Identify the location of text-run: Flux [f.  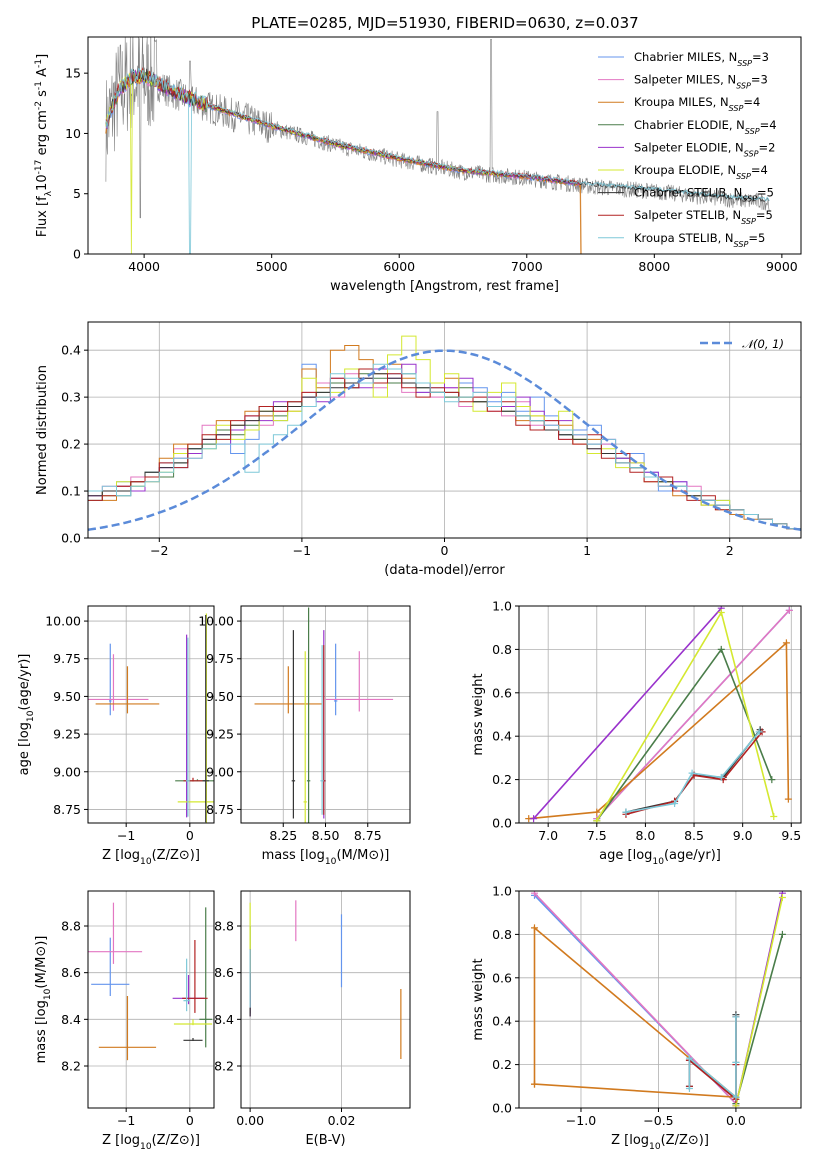
(42, 216).